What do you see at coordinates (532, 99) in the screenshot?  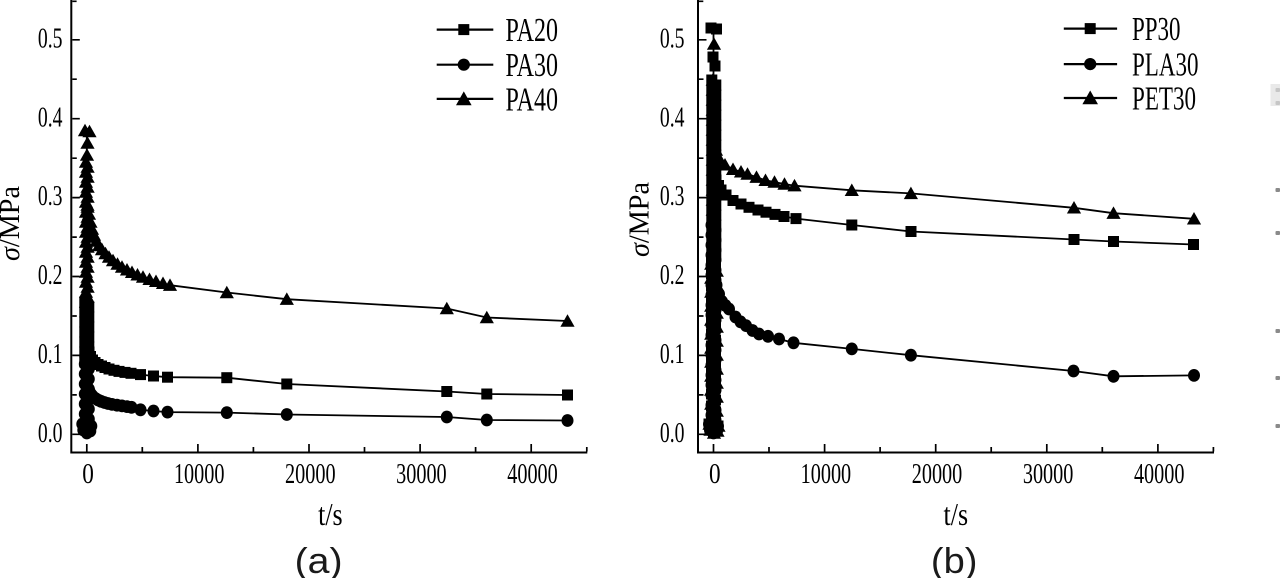 I see `svg-text: PA40` at bounding box center [532, 99].